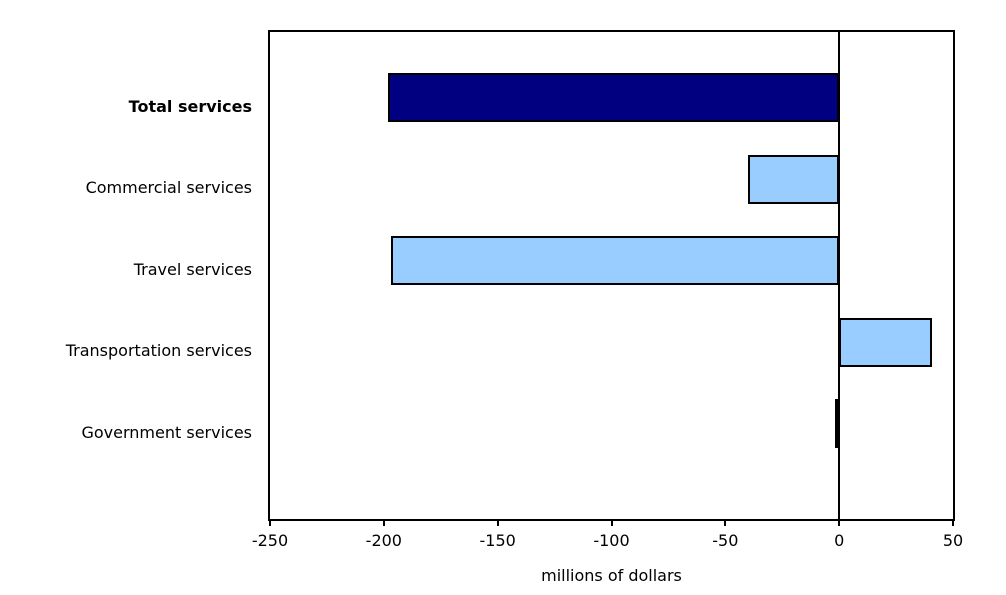  What do you see at coordinates (837, 423) in the screenshot?
I see `bar-government-services` at bounding box center [837, 423].